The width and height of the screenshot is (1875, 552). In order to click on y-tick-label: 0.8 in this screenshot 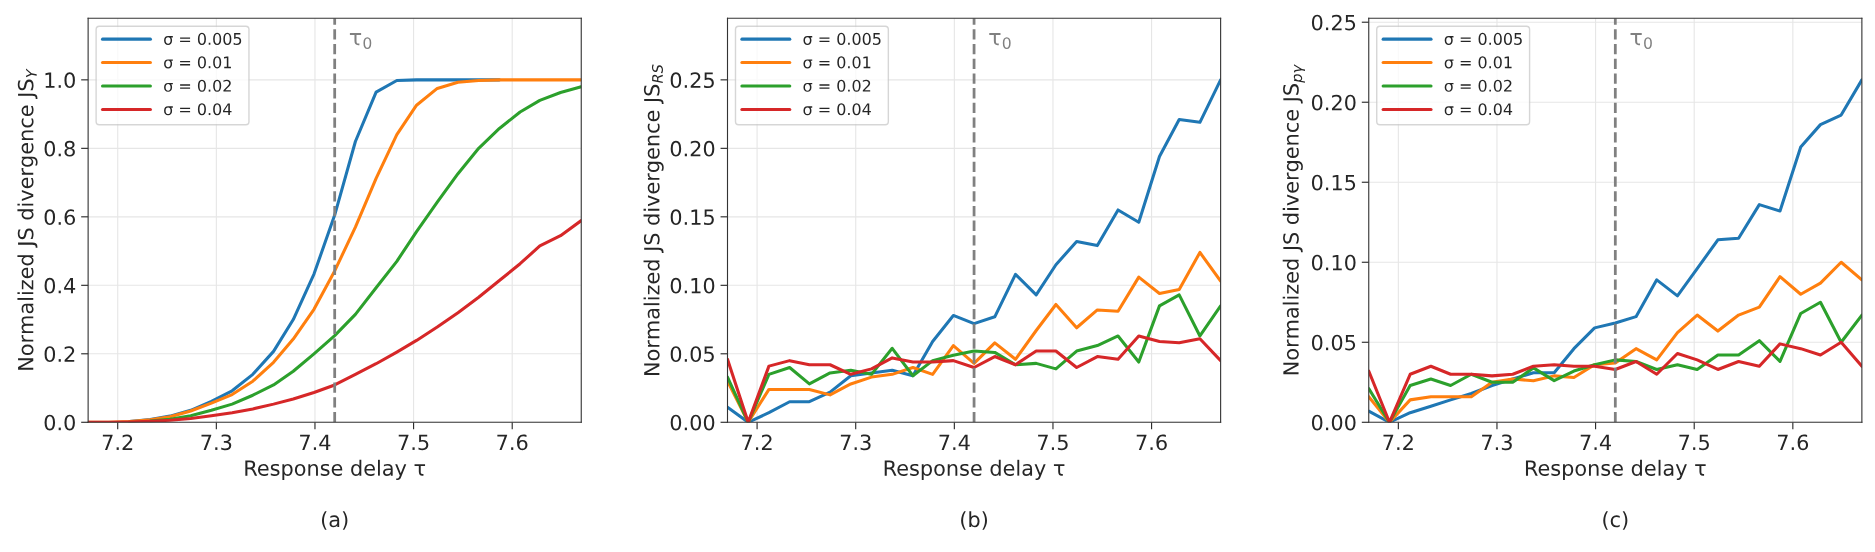, I will do `click(59, 148)`.